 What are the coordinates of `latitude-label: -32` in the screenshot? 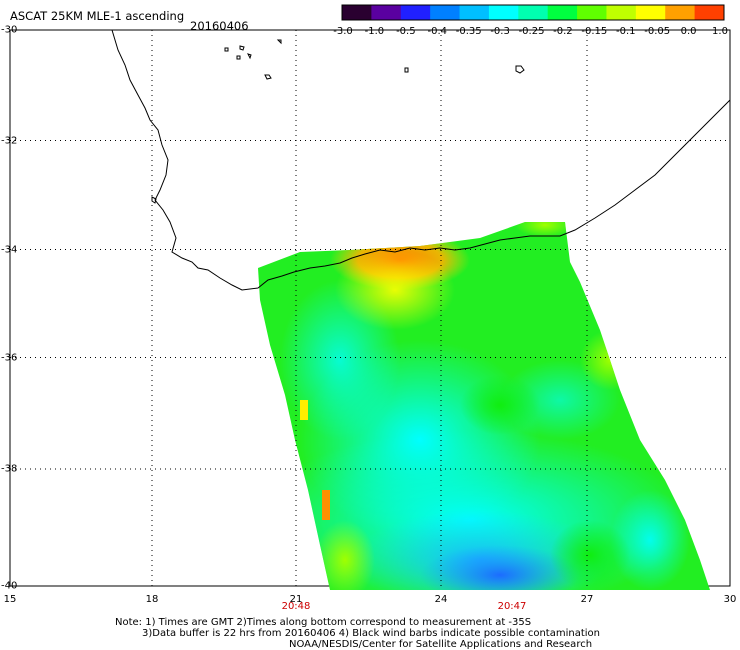 It's located at (9, 140).